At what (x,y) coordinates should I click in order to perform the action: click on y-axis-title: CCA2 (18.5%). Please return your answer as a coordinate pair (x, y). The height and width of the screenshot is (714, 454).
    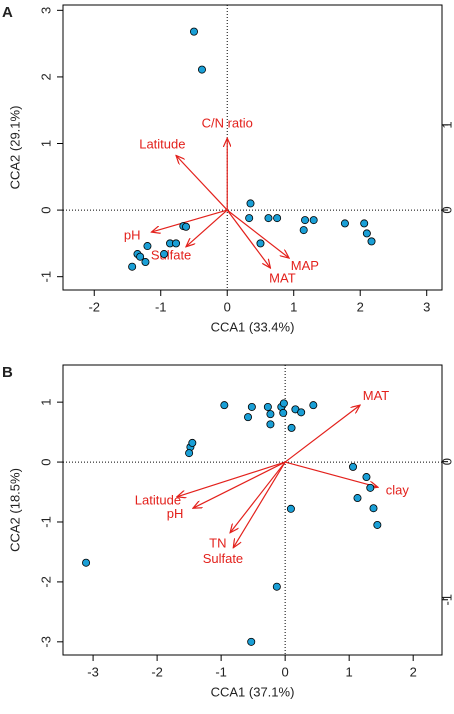
    Looking at the image, I should click on (14, 510).